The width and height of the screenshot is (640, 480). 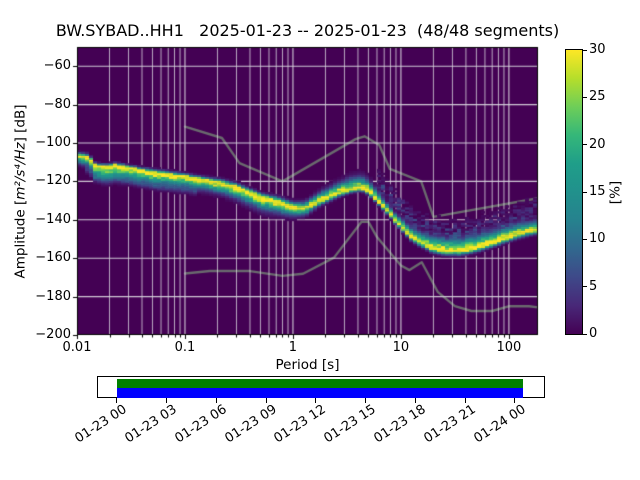 What do you see at coordinates (53, 219) in the screenshot?
I see `y-tick-label: −140` at bounding box center [53, 219].